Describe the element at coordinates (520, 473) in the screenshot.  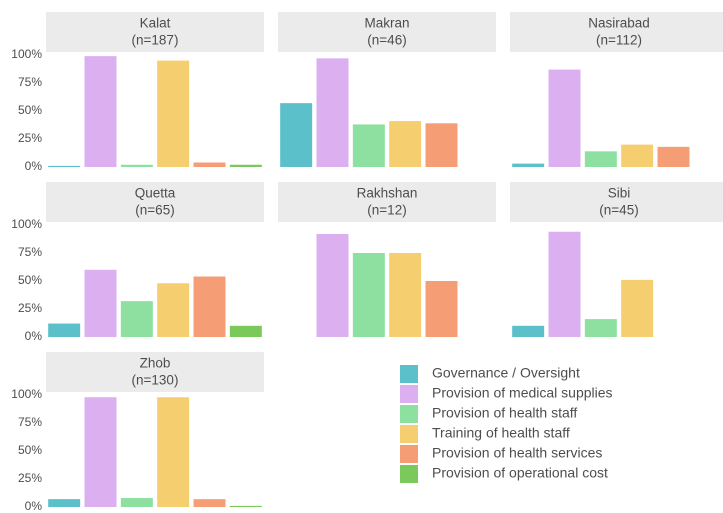
I see `legend-label: Provision of operational cost` at that location.